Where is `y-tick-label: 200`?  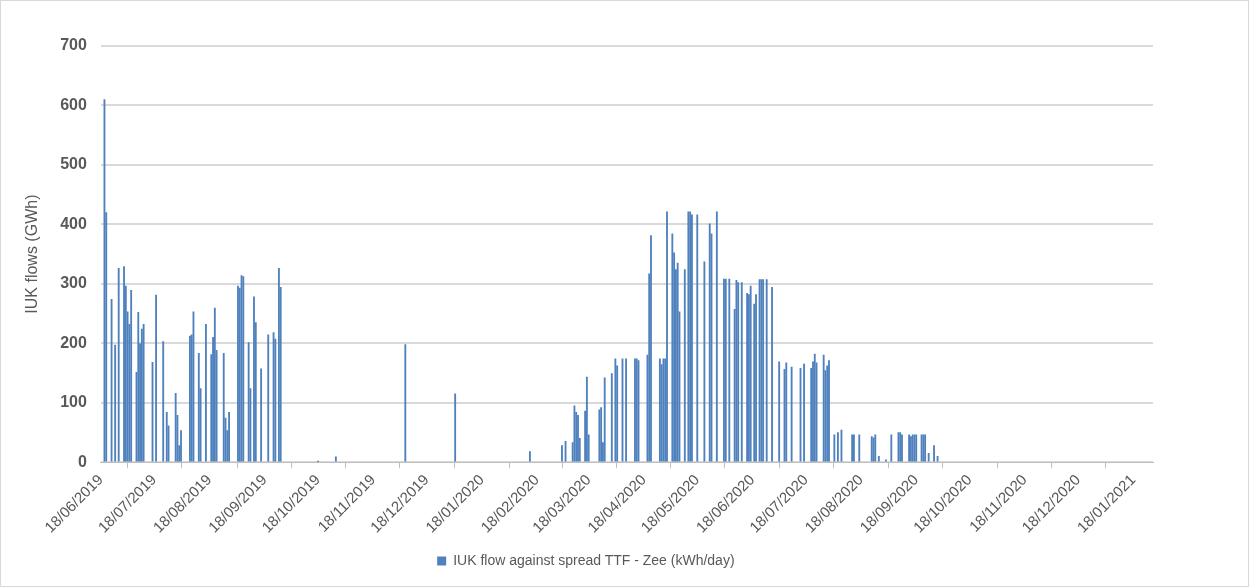 y-tick-label: 200 is located at coordinates (73, 342).